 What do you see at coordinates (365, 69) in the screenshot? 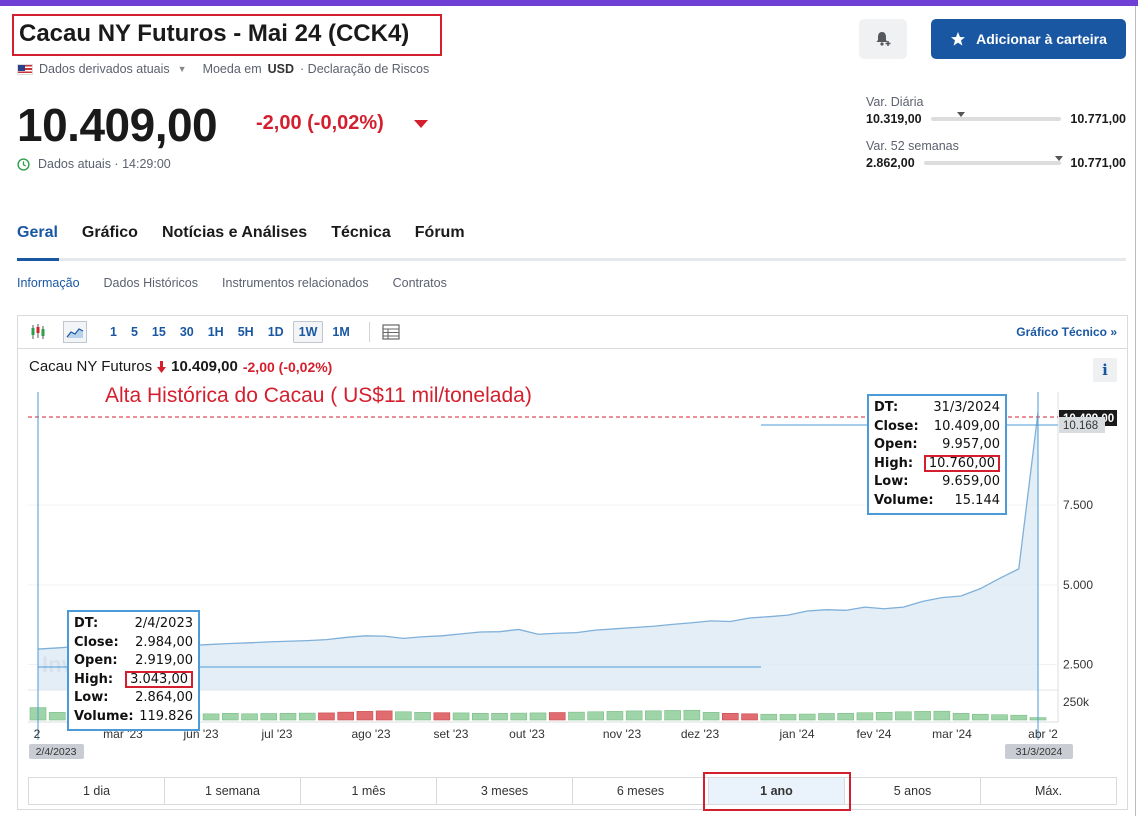
I see `risk-disclosure-link: · Declaração de Riscos` at bounding box center [365, 69].